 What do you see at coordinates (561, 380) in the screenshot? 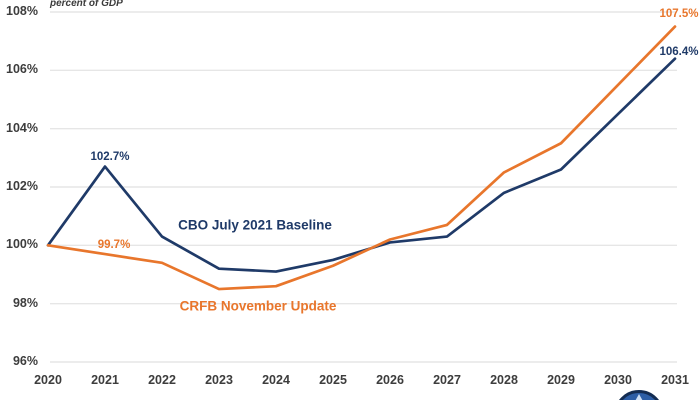
I see `x-axis-tick-label: 2029` at bounding box center [561, 380].